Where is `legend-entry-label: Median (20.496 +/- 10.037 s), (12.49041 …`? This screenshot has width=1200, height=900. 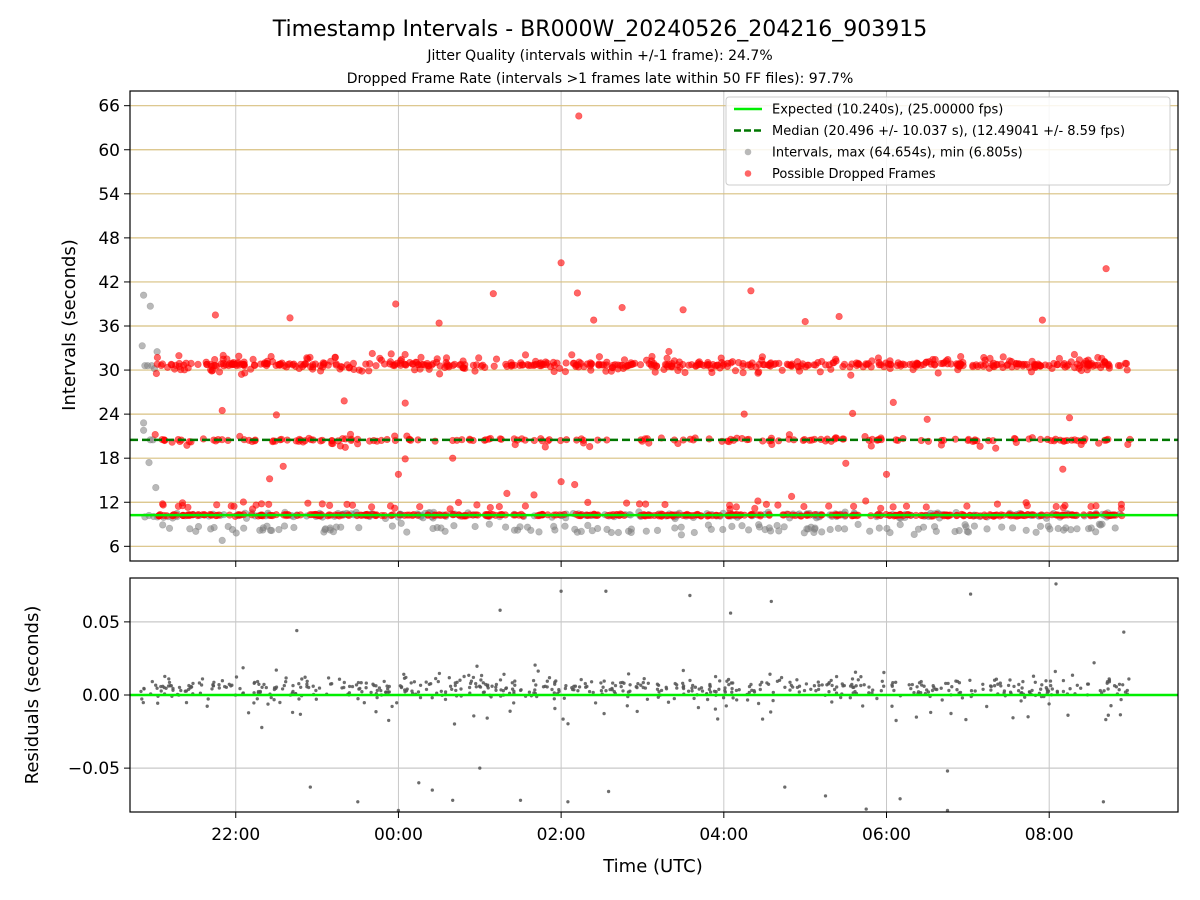
legend-entry-label: Median (20.496 +/- 10.037 s), (12.49041 … is located at coordinates (948, 131).